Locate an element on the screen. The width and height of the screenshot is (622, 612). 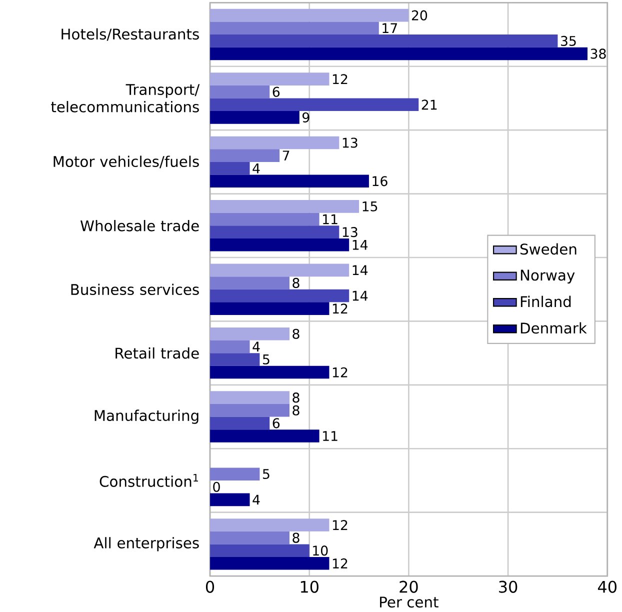
y-tick-label: Retail trade is located at coordinates (157, 353).